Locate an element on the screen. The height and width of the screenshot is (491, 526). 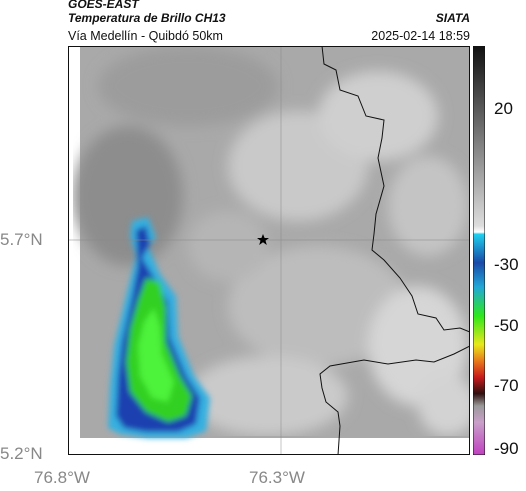
river-line is located at coordinates (394, 400).